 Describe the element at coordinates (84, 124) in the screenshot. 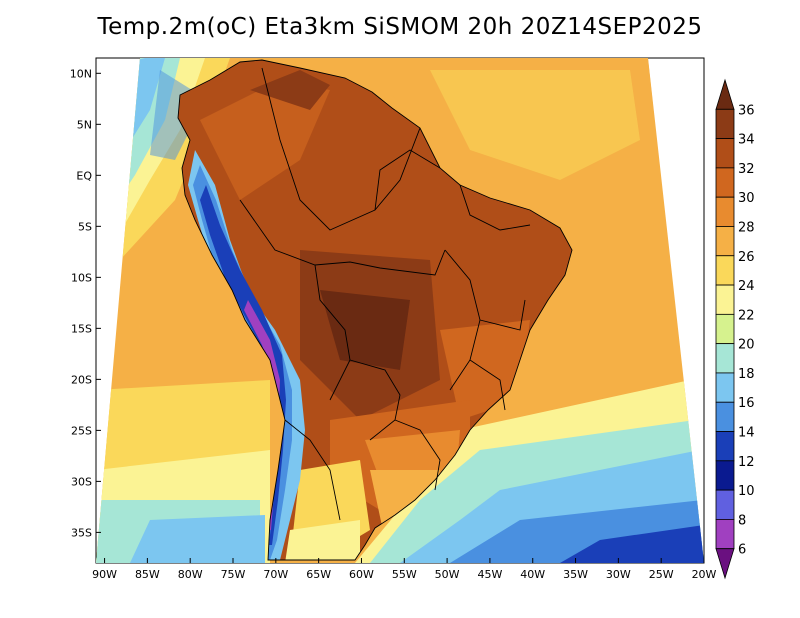

I see `y-tick-label: 5N` at that location.